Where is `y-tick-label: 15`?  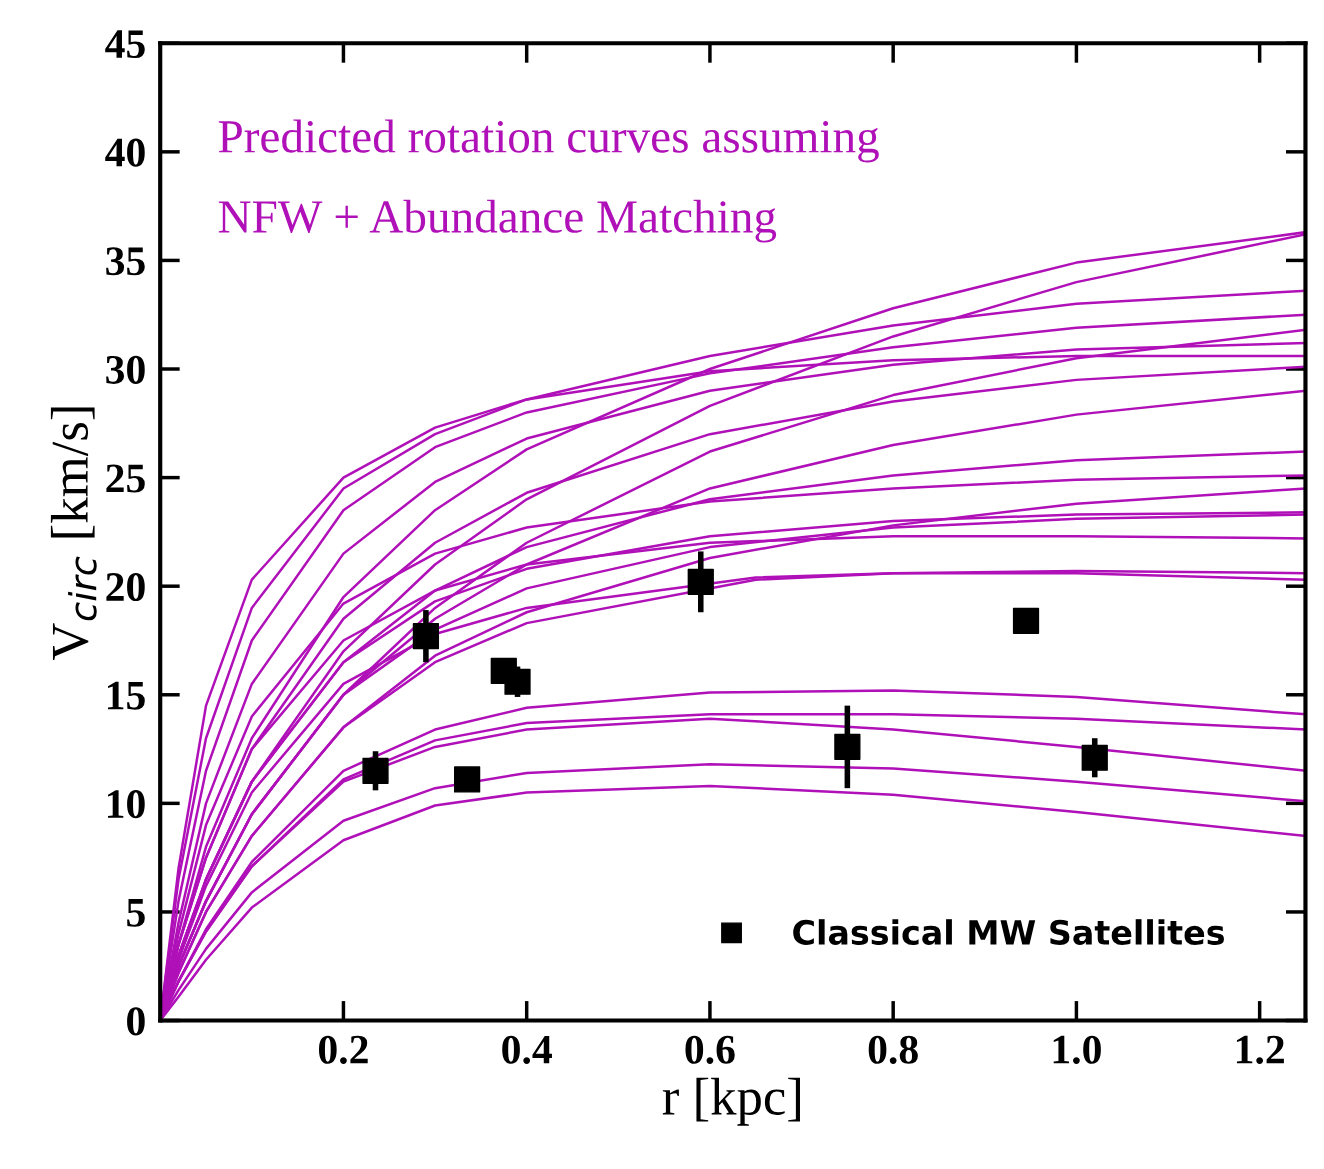 y-tick-label: 15 is located at coordinates (126, 695).